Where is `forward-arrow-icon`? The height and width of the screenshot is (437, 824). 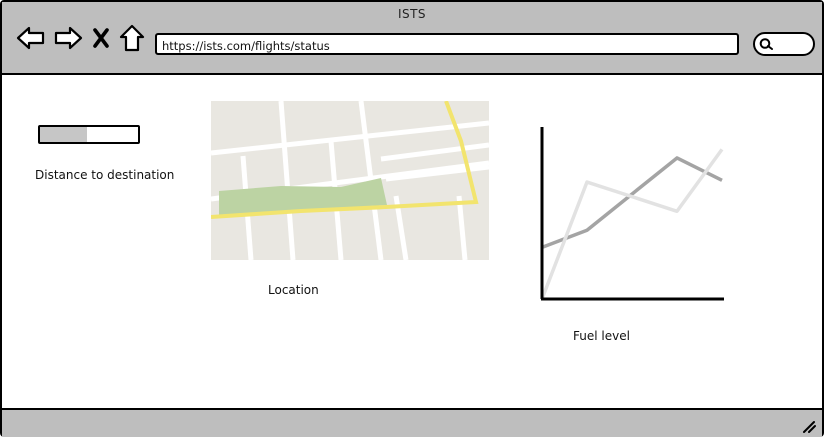 forward-arrow-icon is located at coordinates (68, 38).